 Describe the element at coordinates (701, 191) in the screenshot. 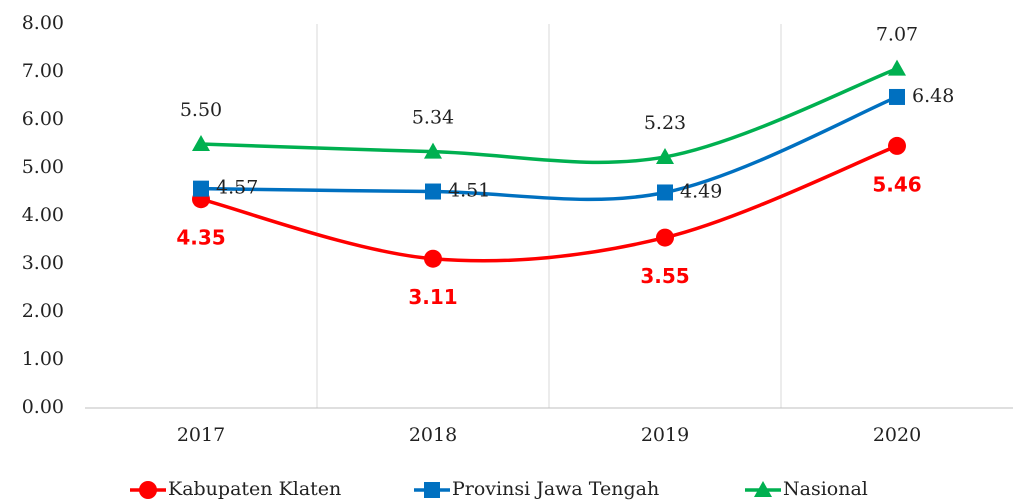

I see `data-label: 4.49` at that location.